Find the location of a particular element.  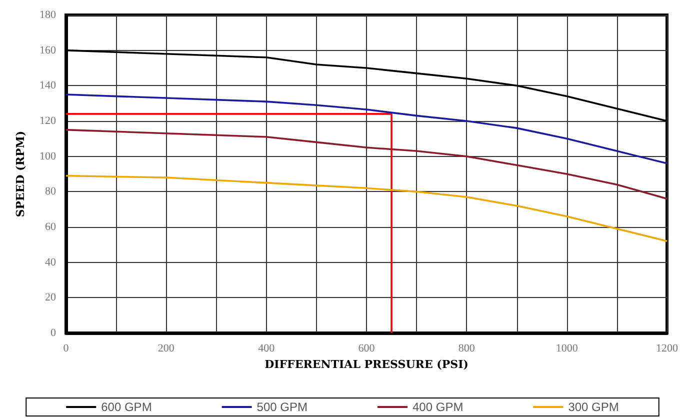

y-tick-label: 120 is located at coordinates (48, 121).